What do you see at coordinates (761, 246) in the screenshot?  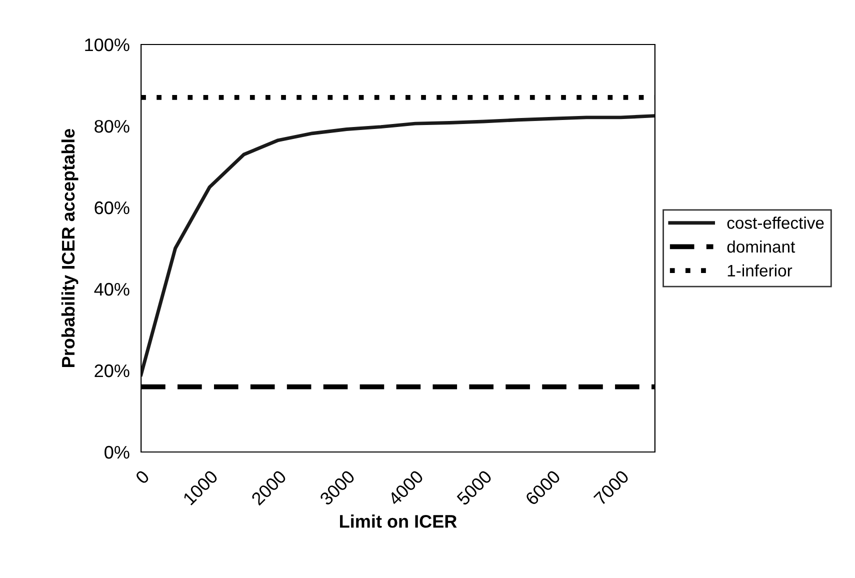 I see `legend-label: dominant` at bounding box center [761, 246].